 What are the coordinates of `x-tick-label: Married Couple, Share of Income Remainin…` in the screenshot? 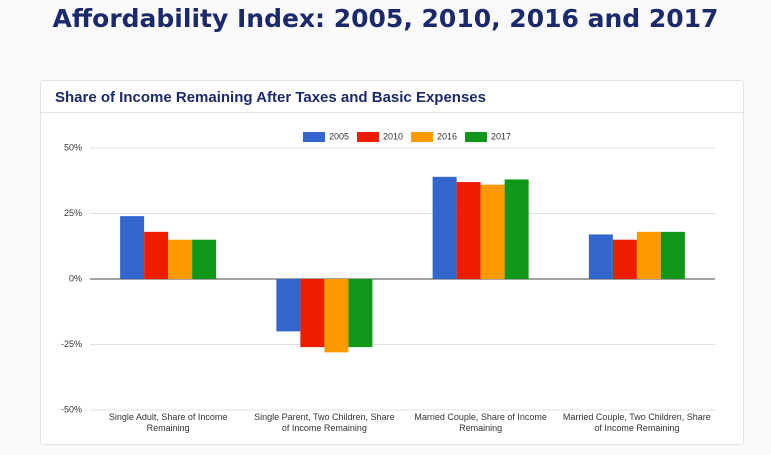 It's located at (480, 422).